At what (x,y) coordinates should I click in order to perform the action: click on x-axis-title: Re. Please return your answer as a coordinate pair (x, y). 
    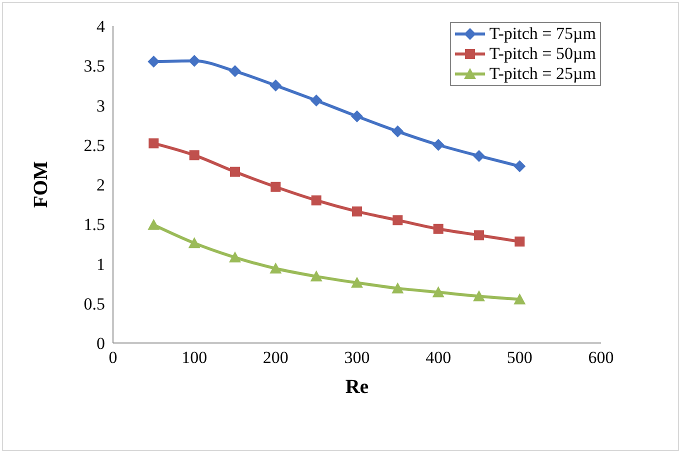
    Looking at the image, I should click on (357, 387).